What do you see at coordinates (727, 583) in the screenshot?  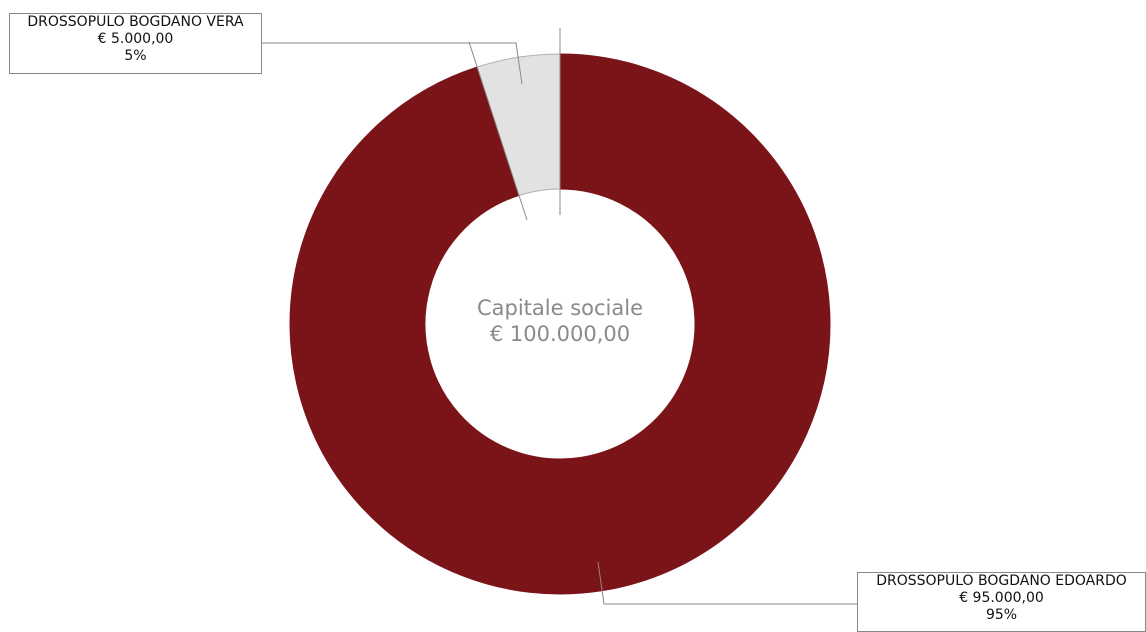 I see `leader-line-edoardo` at bounding box center [727, 583].